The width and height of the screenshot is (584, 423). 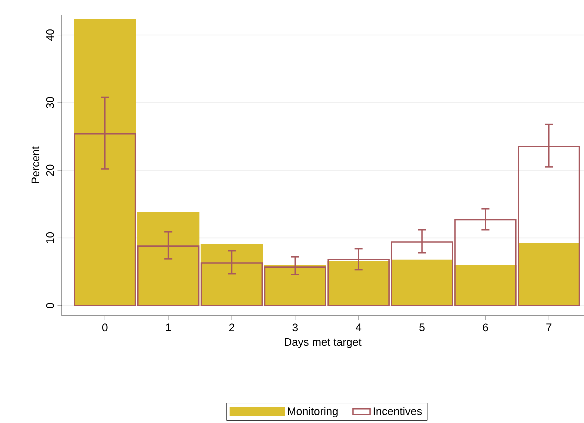 What do you see at coordinates (169, 328) in the screenshot?
I see `x-tick-label: 1` at bounding box center [169, 328].